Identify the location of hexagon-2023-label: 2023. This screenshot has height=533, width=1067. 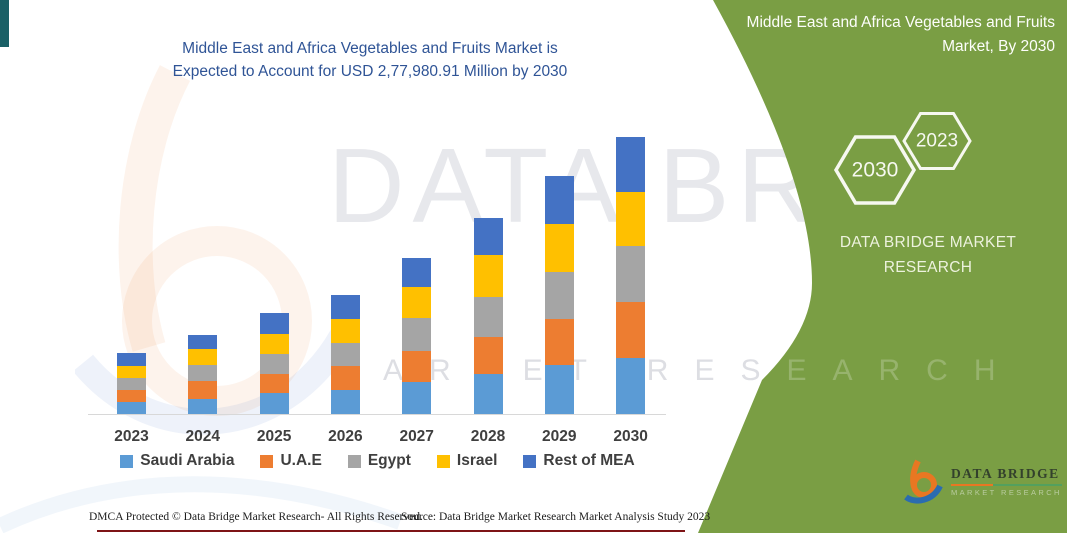
(937, 141).